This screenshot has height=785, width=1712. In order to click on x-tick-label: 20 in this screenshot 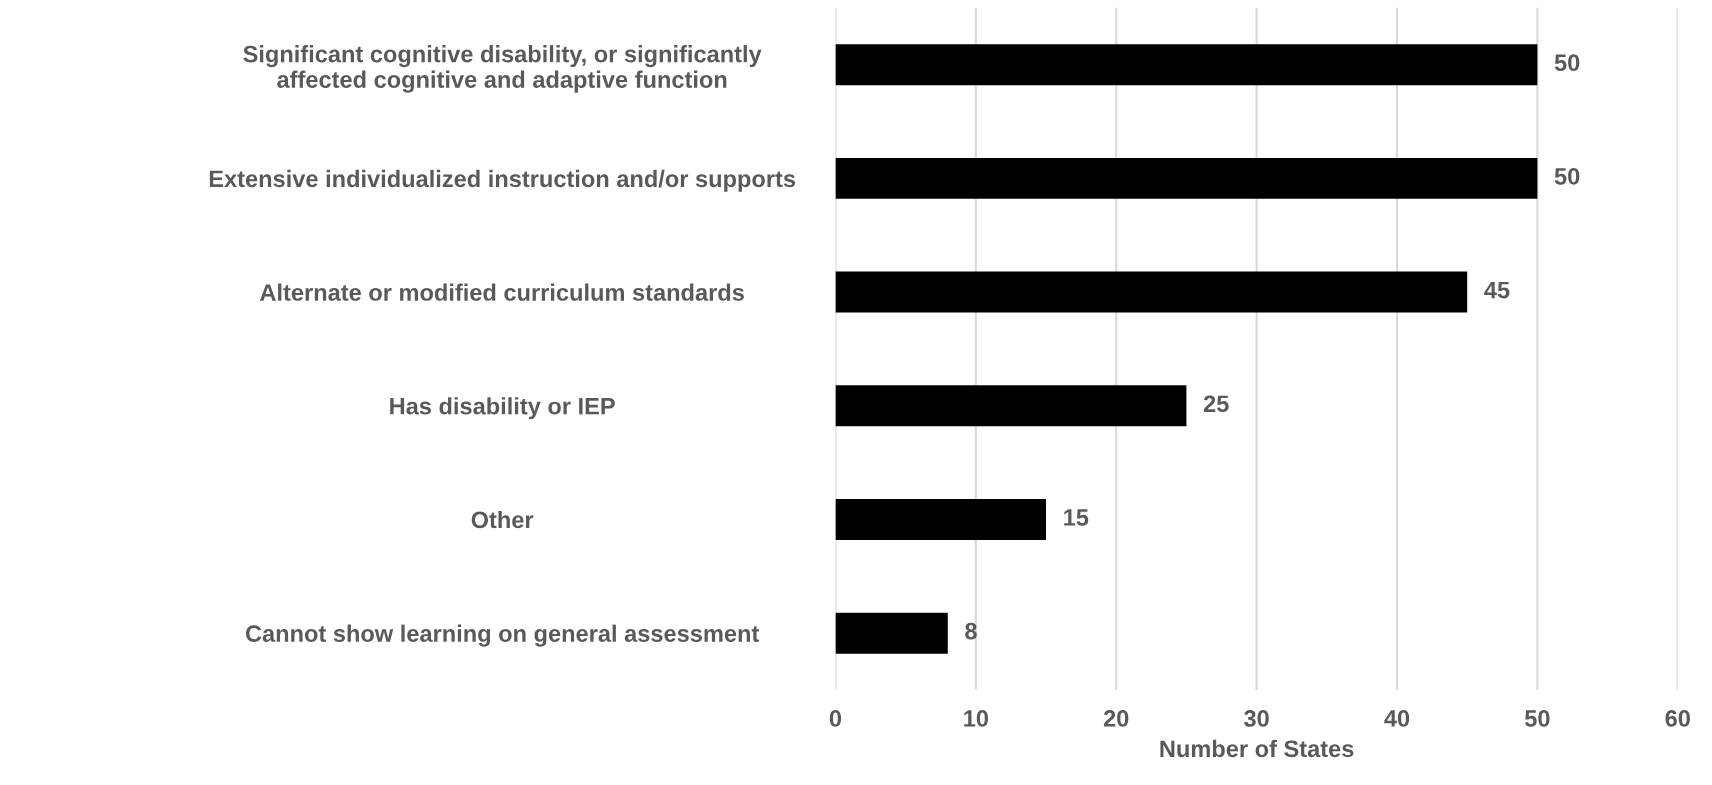, I will do `click(1116, 718)`.